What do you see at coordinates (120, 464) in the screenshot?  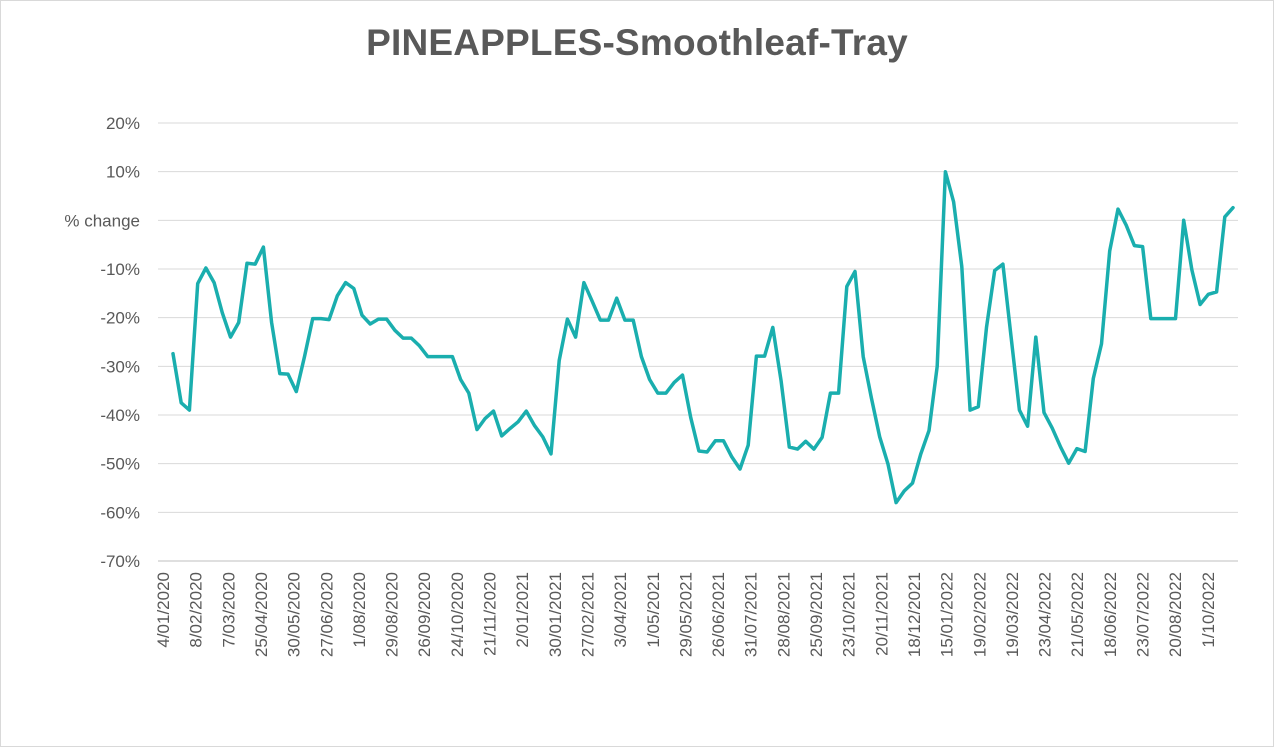 I see `y-tick-label: -50%` at bounding box center [120, 464].